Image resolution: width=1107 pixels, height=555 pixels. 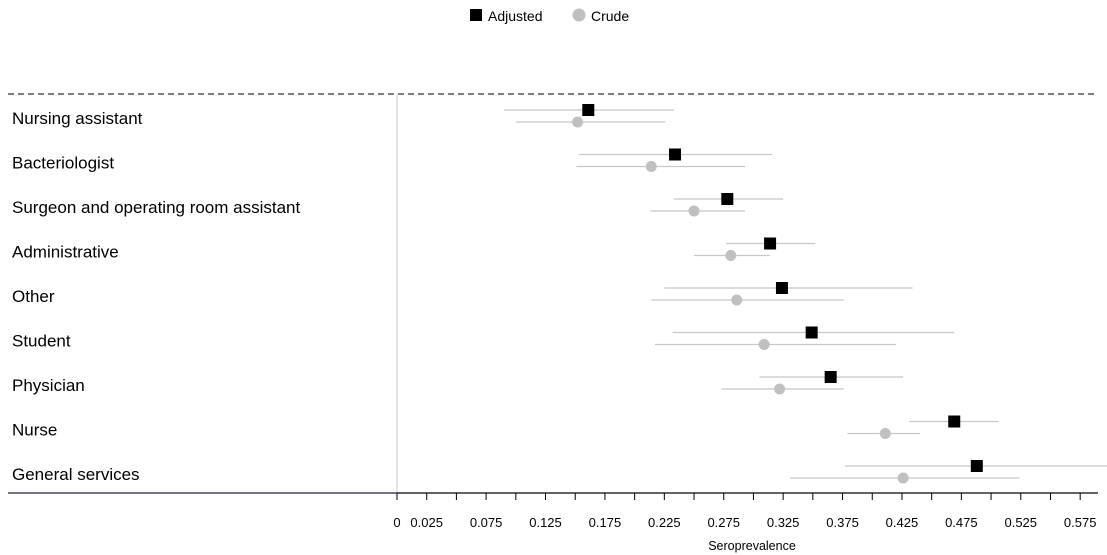 I want to click on category-label: Student, so click(x=41, y=341).